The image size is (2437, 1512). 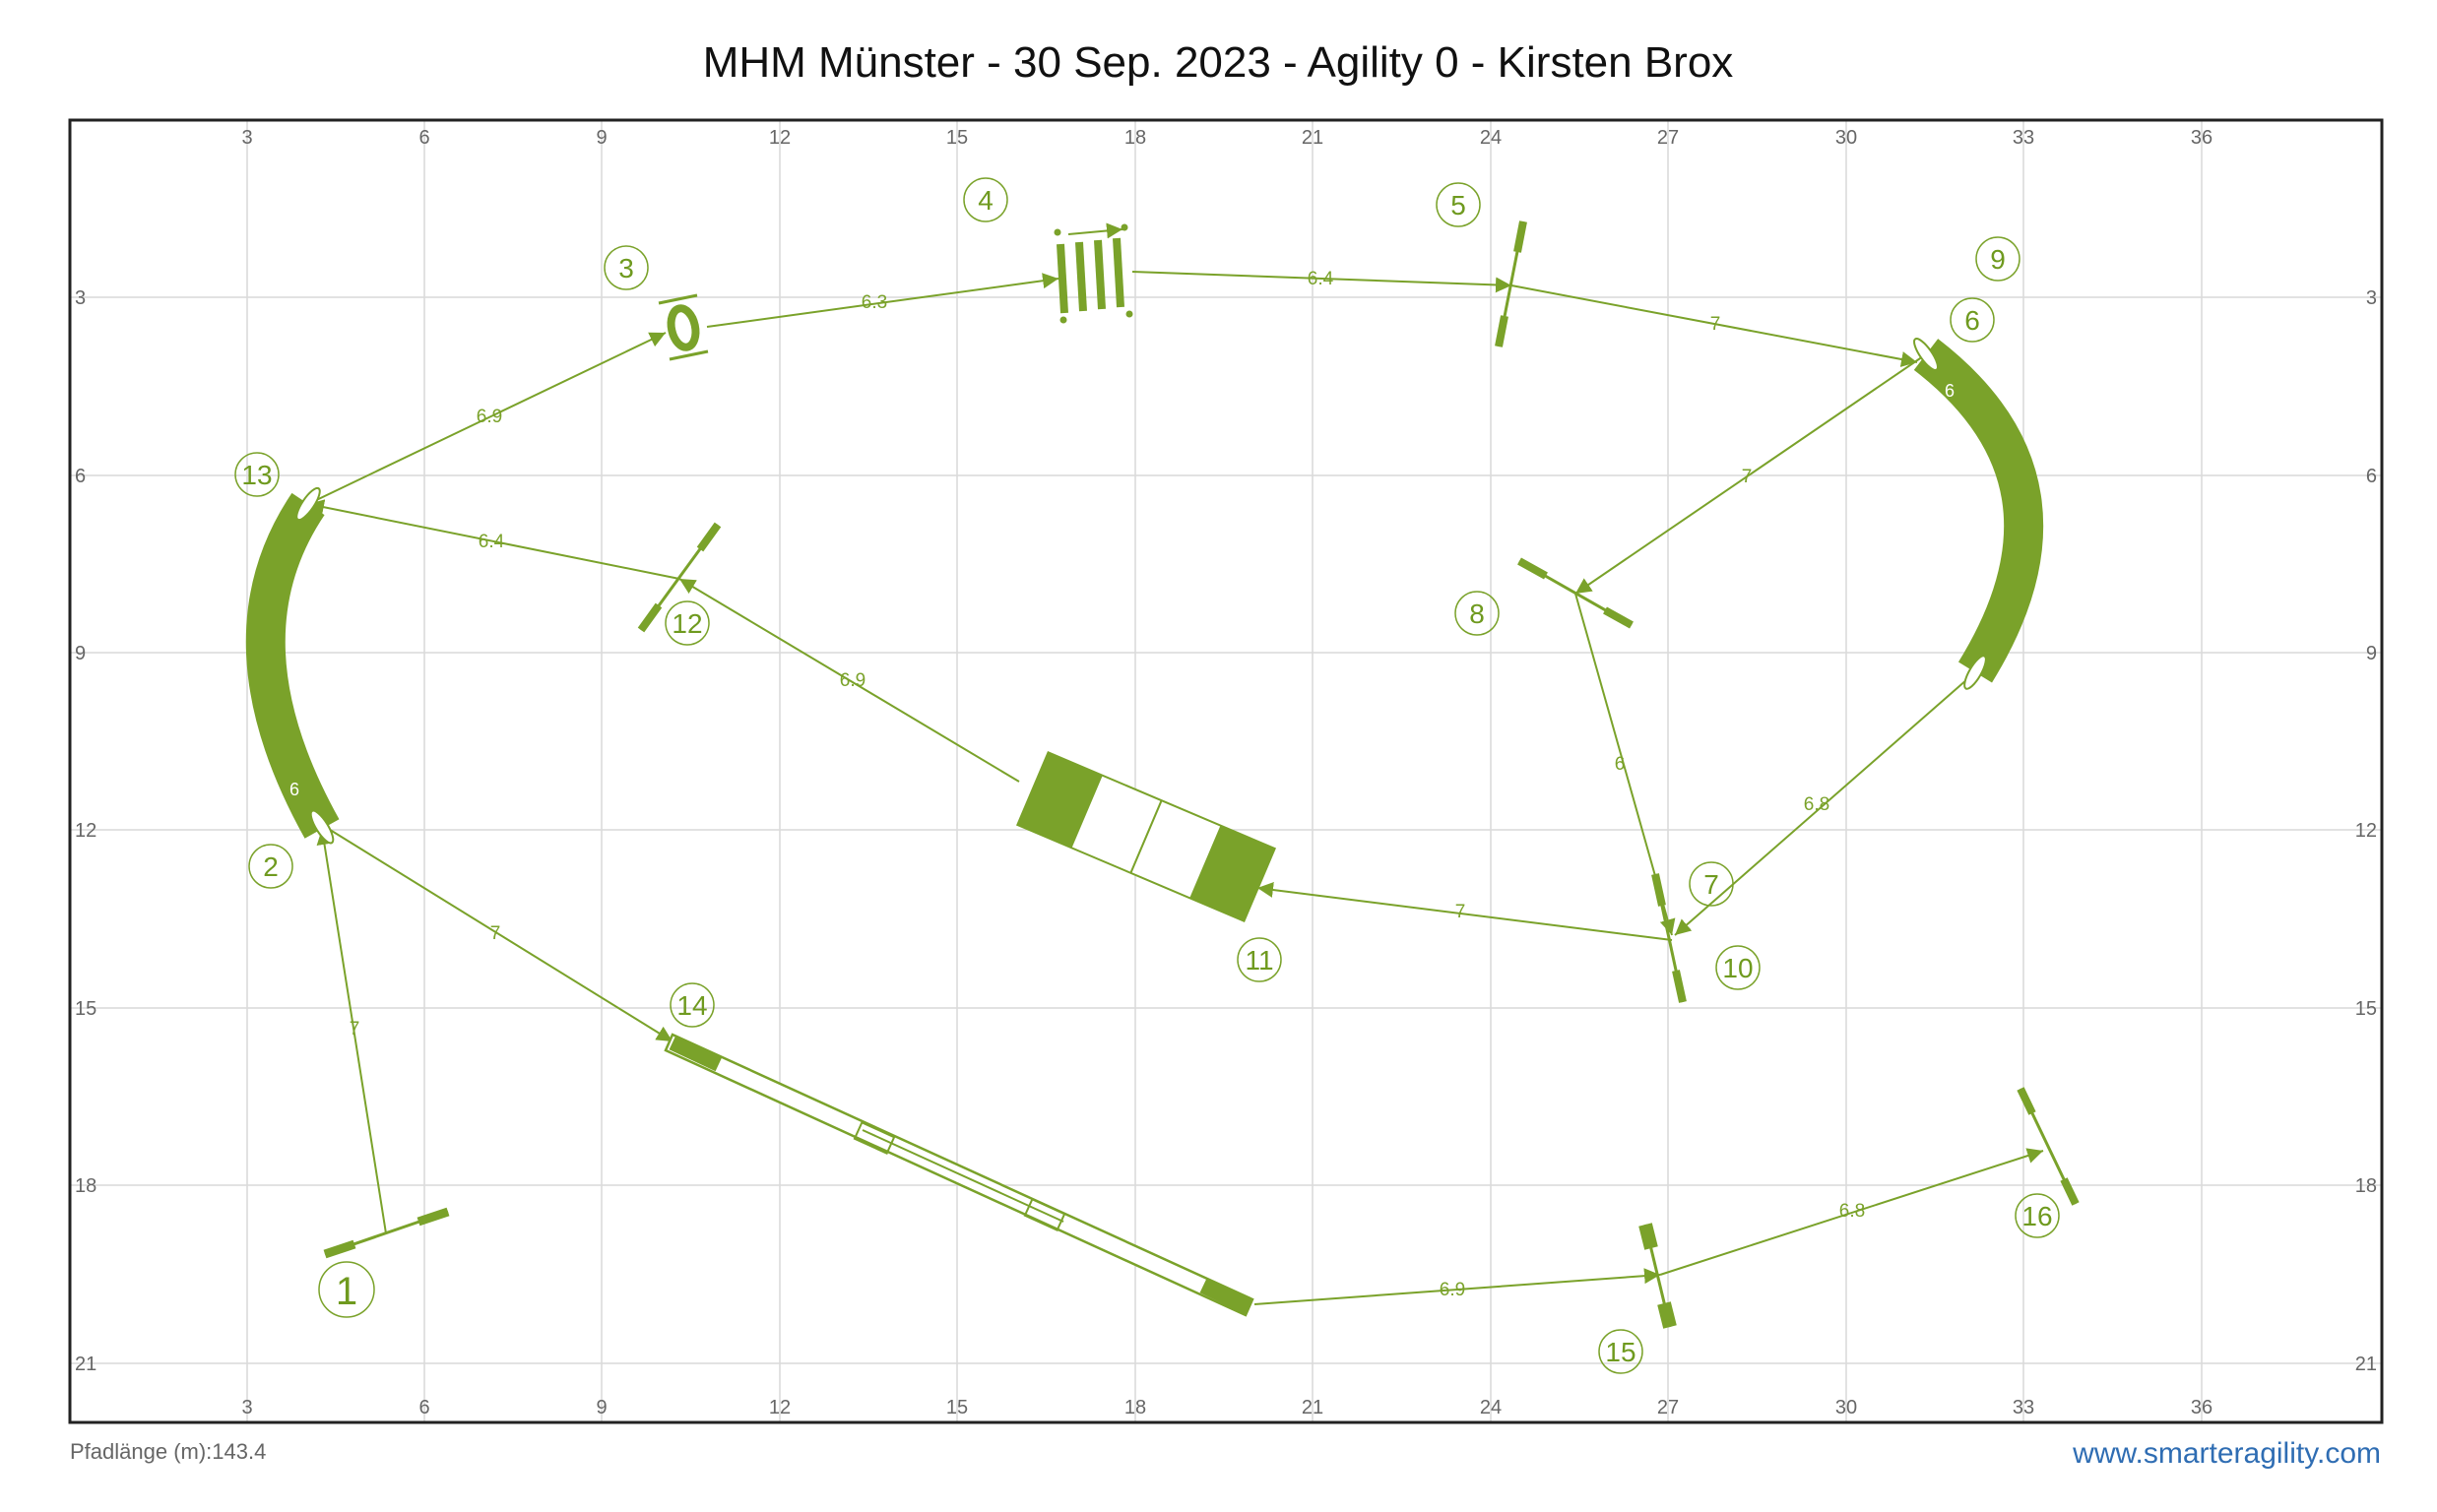 I want to click on website-link: www.smarteragility.com, so click(x=2226, y=1453).